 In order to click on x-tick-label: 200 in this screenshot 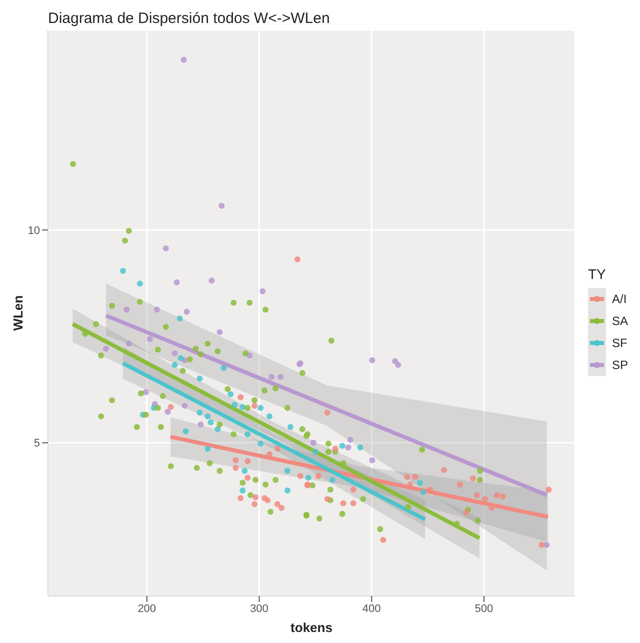, I will do `click(147, 608)`.